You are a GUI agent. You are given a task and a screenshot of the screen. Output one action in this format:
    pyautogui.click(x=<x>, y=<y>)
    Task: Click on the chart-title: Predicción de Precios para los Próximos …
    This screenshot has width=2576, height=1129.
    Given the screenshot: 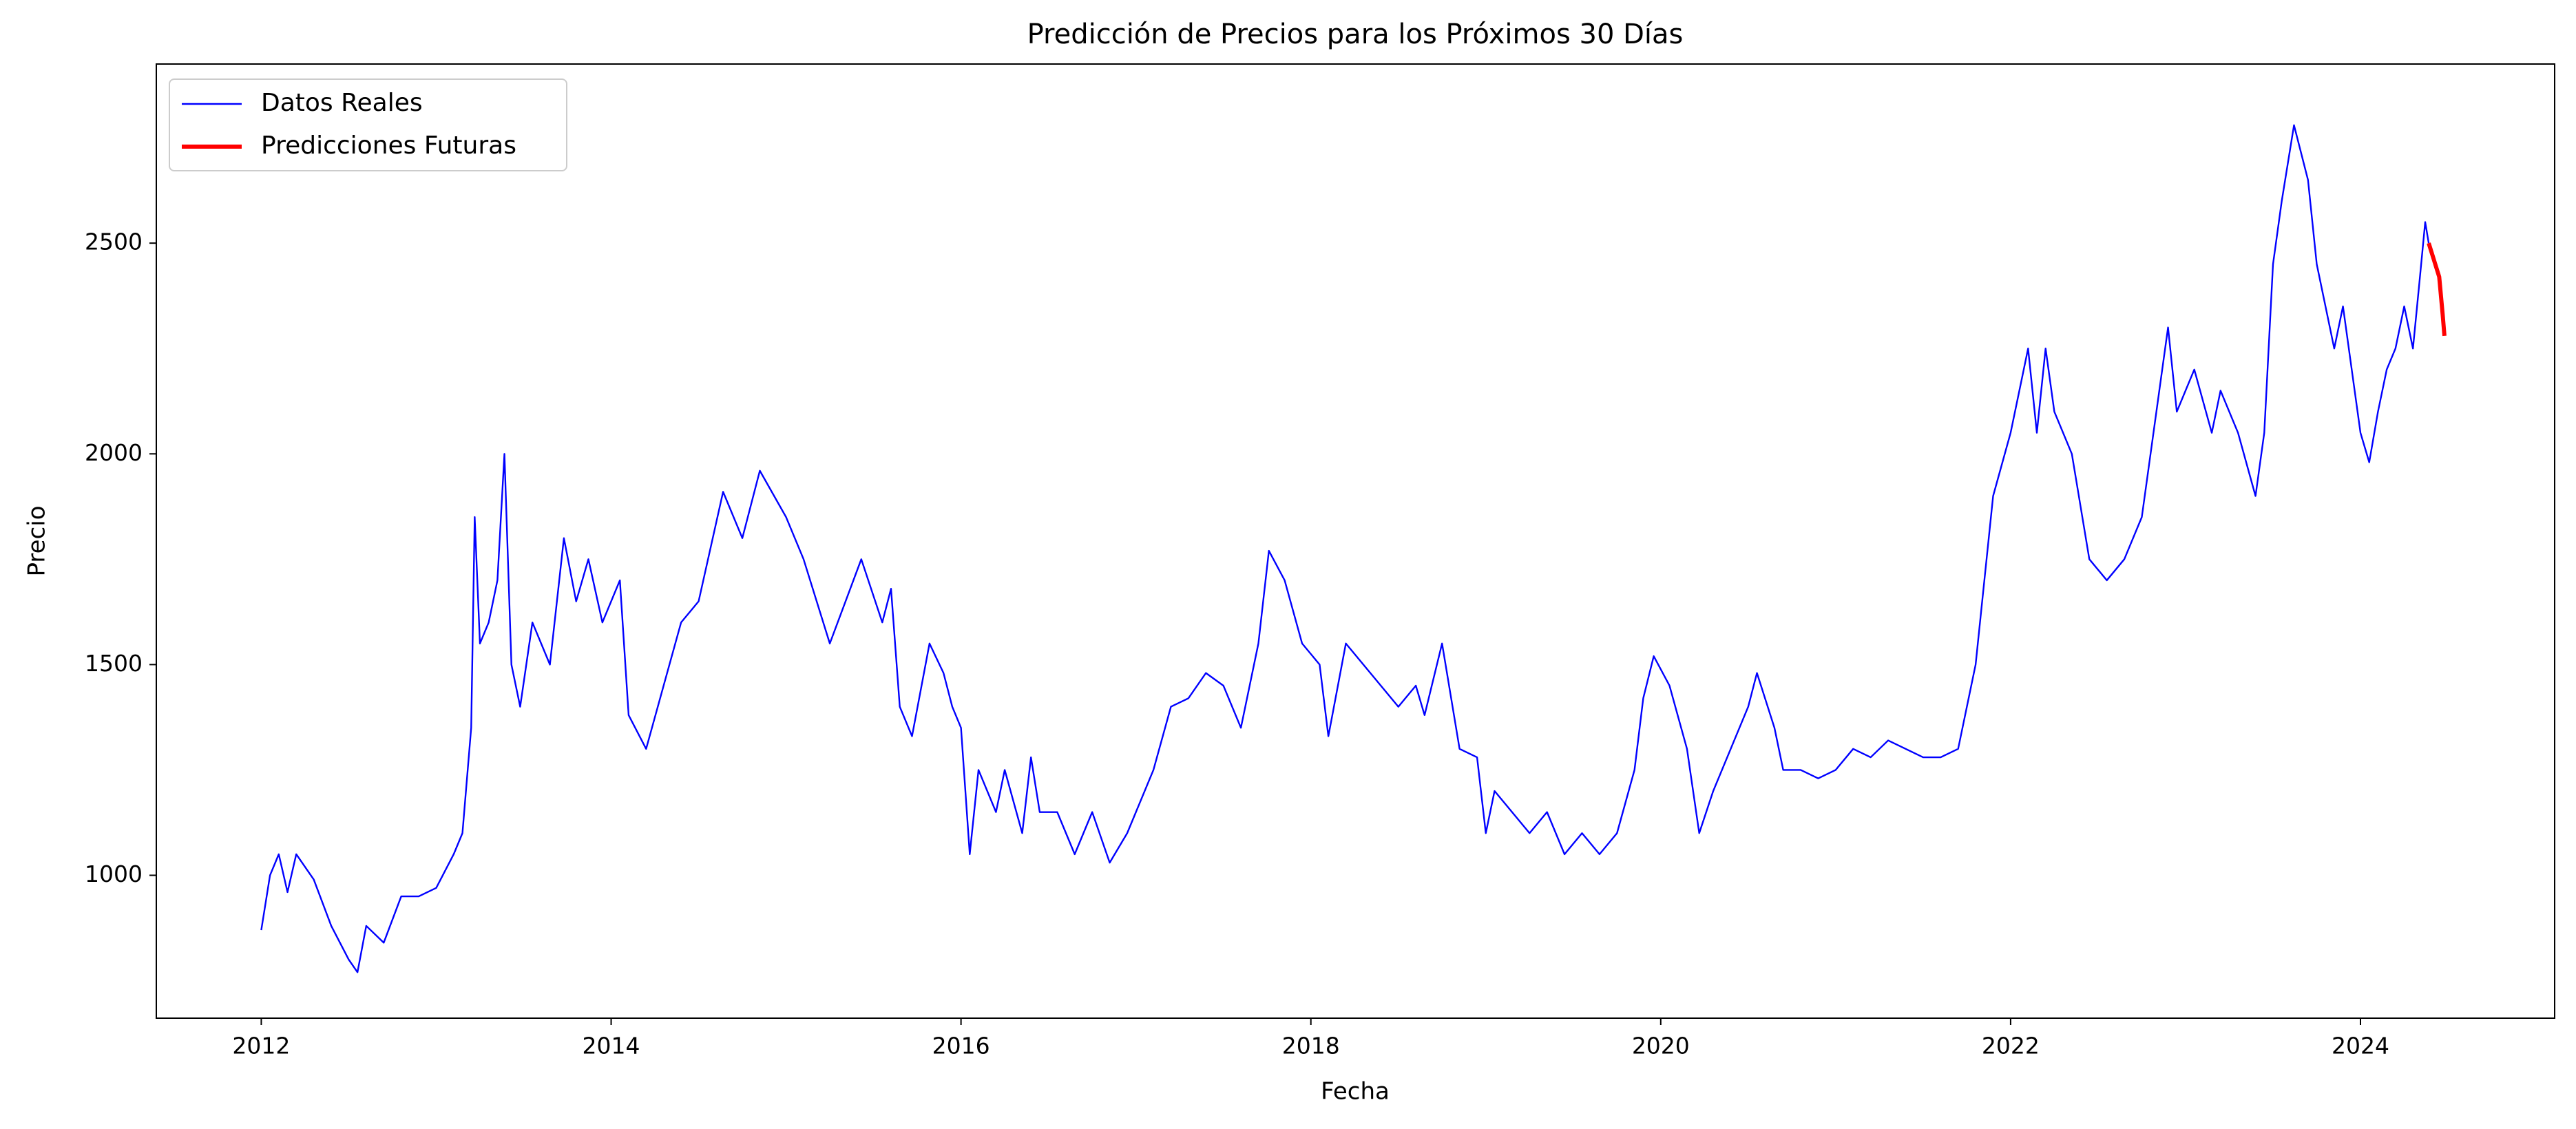 What is the action you would take?
    pyautogui.click(x=1355, y=34)
    